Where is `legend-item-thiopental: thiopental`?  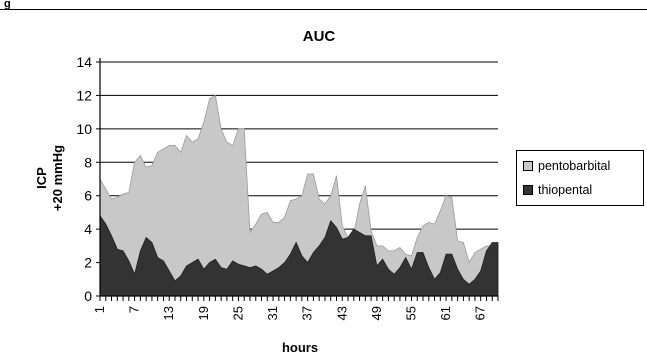
legend-item-thiopental: thiopental is located at coordinates (557, 190).